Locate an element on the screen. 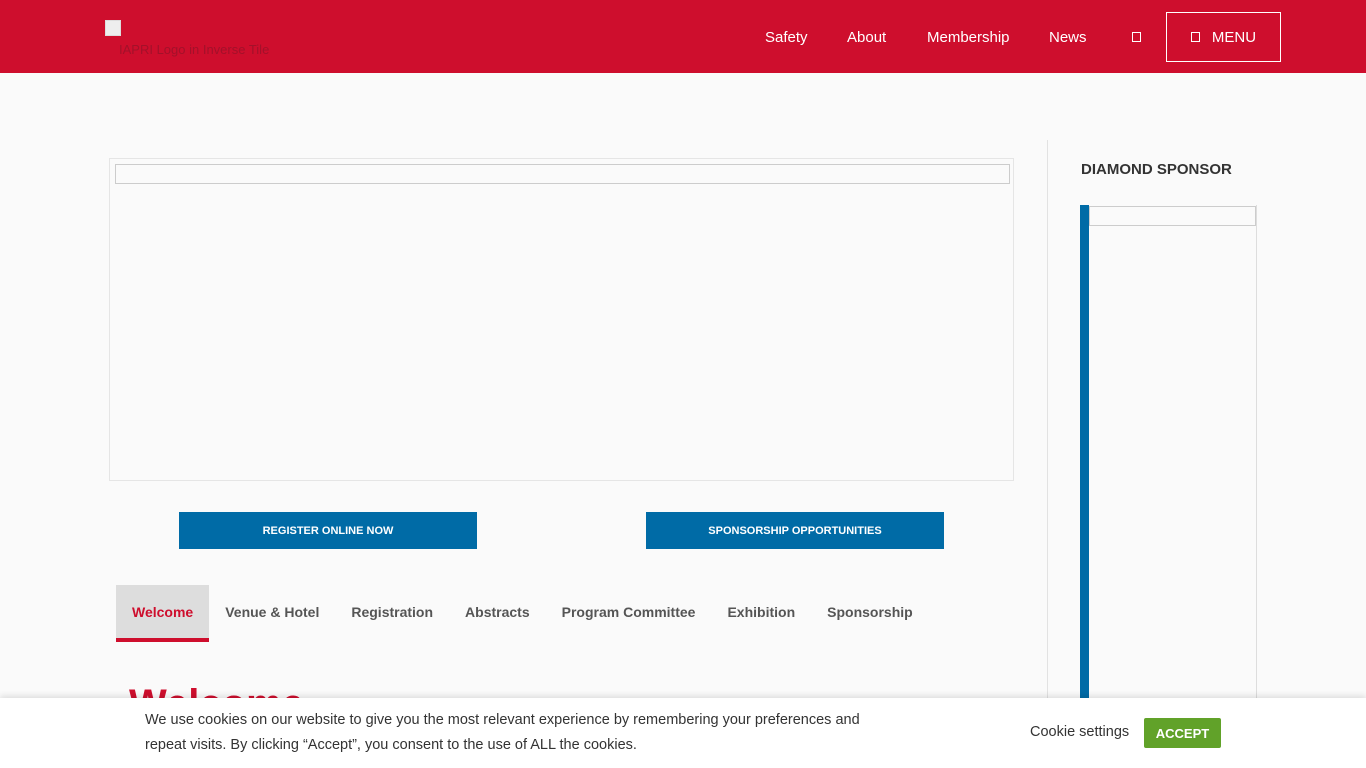  cookie-settings-link: Cookie settings is located at coordinates (1080, 732).